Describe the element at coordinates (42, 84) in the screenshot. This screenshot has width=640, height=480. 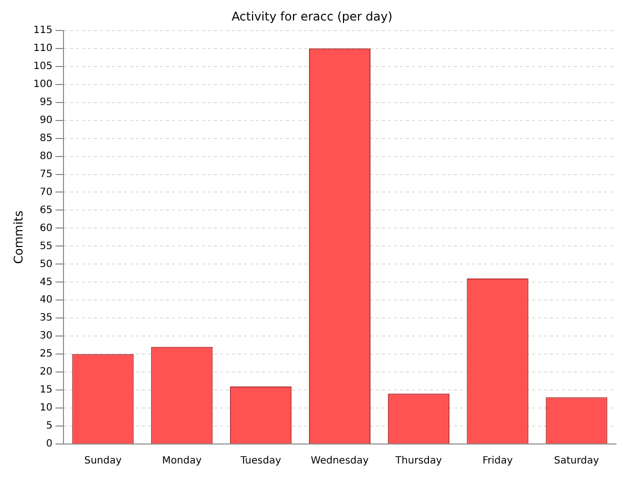
I see `y-tick-label: 100` at that location.